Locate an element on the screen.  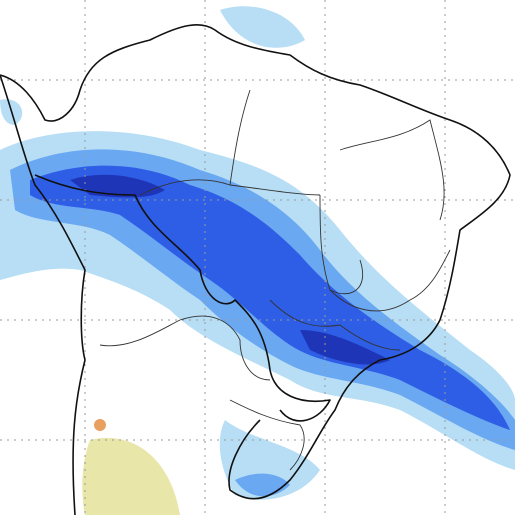
western-border is located at coordinates (43, 294).